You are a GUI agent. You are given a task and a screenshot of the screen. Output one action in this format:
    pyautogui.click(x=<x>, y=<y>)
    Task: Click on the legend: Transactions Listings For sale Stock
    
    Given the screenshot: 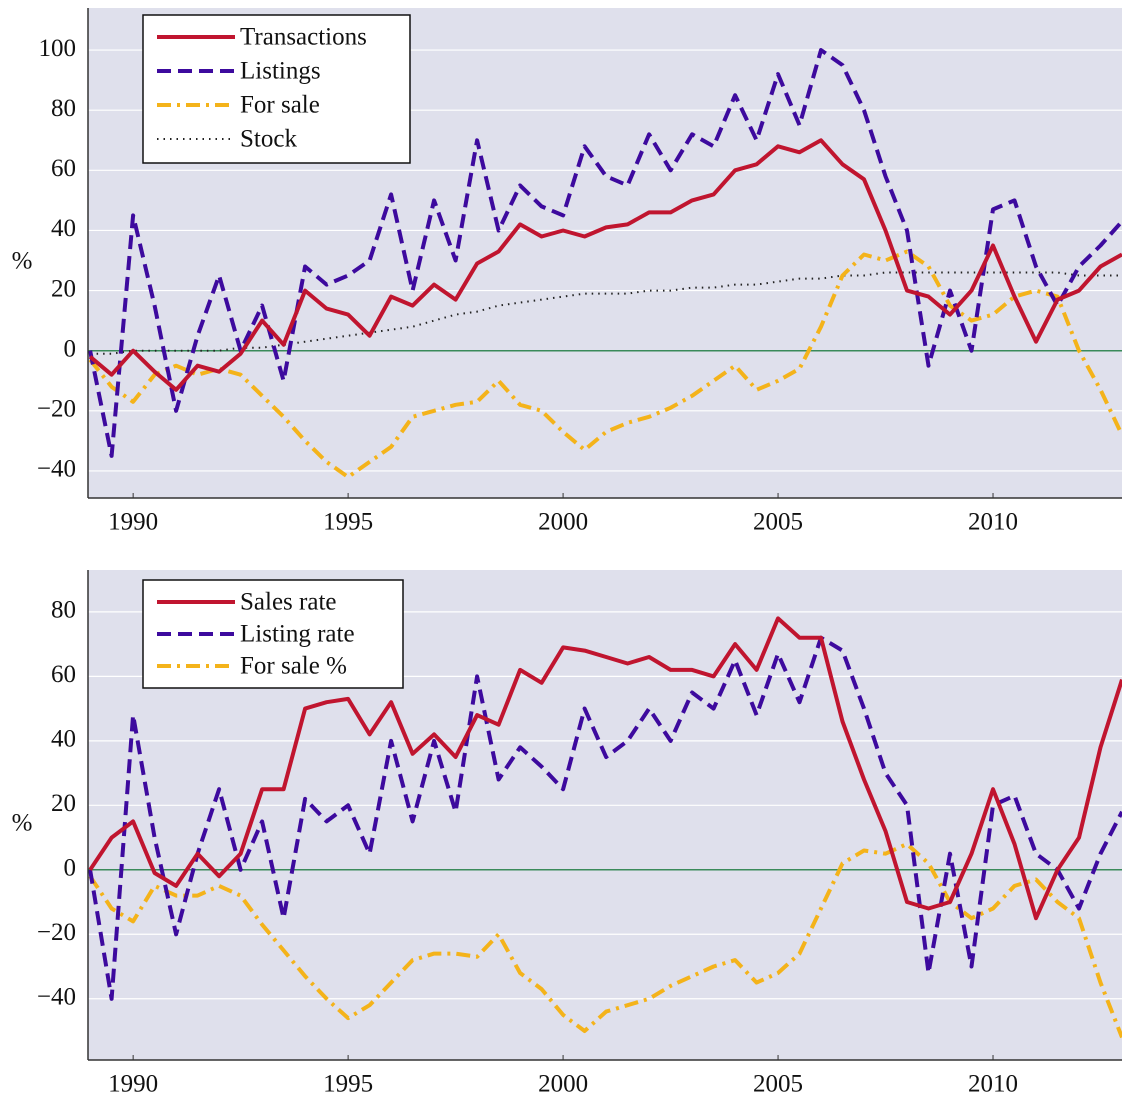 What is the action you would take?
    pyautogui.click(x=276, y=89)
    